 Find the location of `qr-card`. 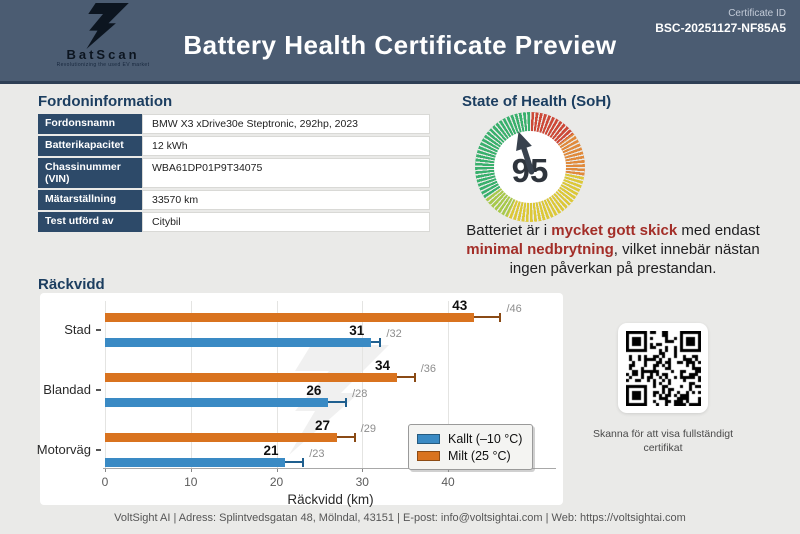

qr-card is located at coordinates (663, 368).